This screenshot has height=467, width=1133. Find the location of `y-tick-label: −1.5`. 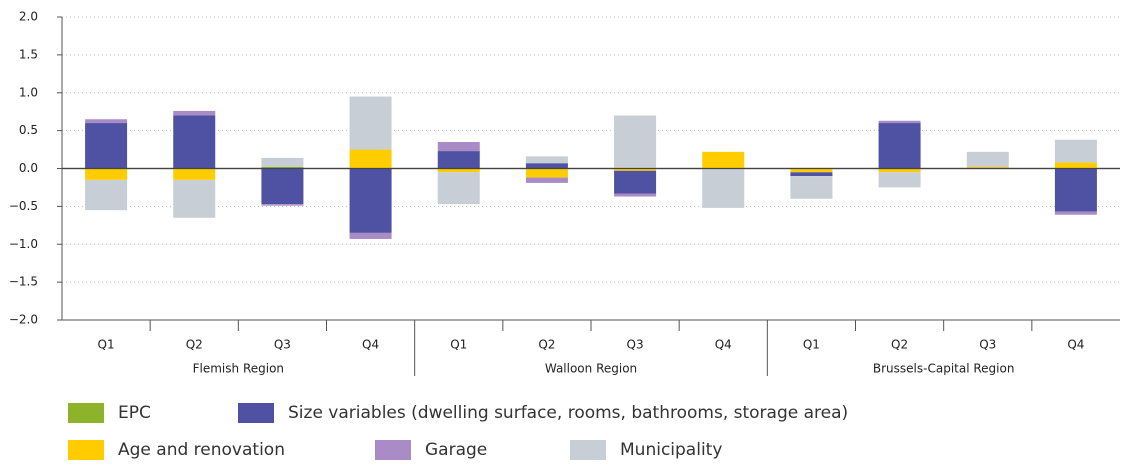

y-tick-label: −1.5 is located at coordinates (23, 282).